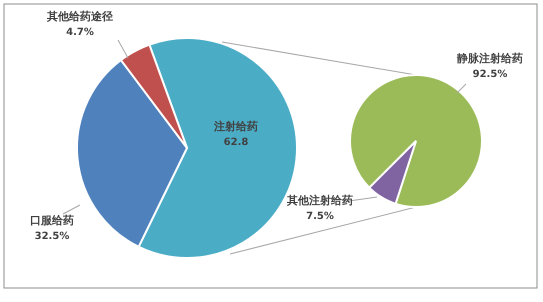 This screenshot has width=543, height=302. I want to click on data-label: 62.8, so click(236, 142).